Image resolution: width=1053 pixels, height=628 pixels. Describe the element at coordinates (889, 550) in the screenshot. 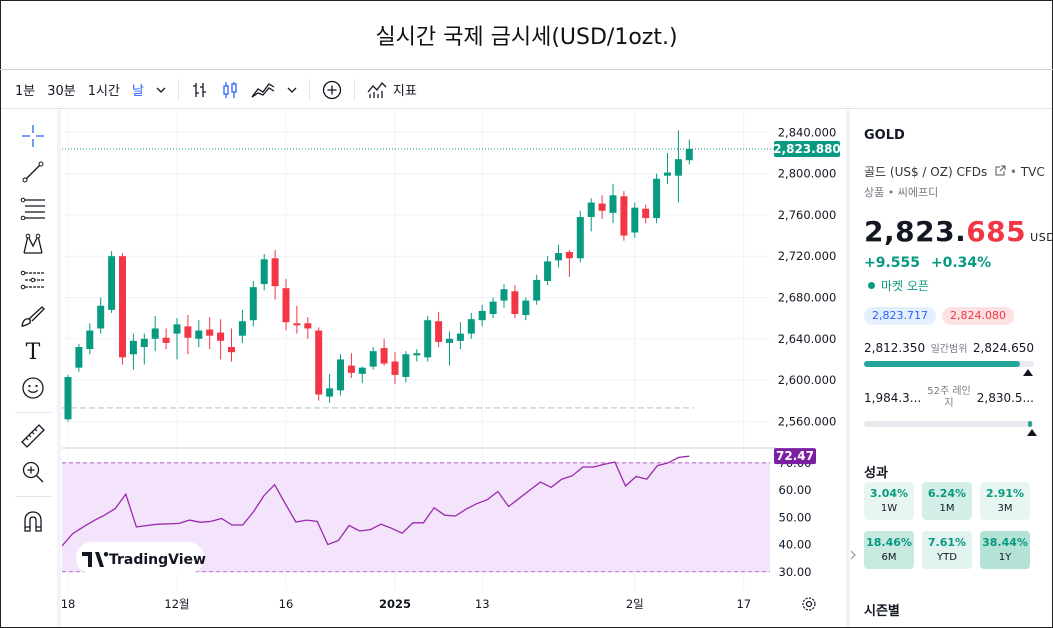

I see `performance-cell-6m: 18.46% 6M` at that location.